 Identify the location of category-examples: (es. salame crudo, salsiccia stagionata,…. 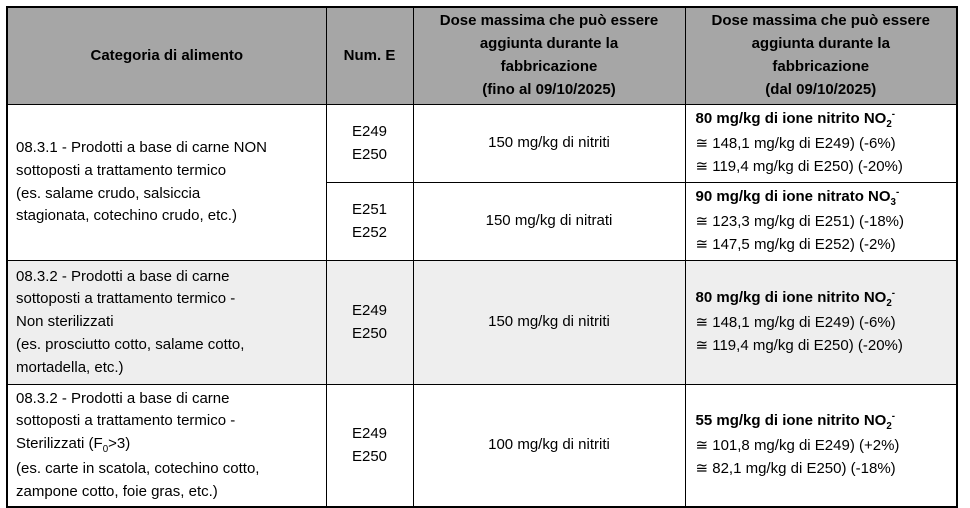
(126, 204).